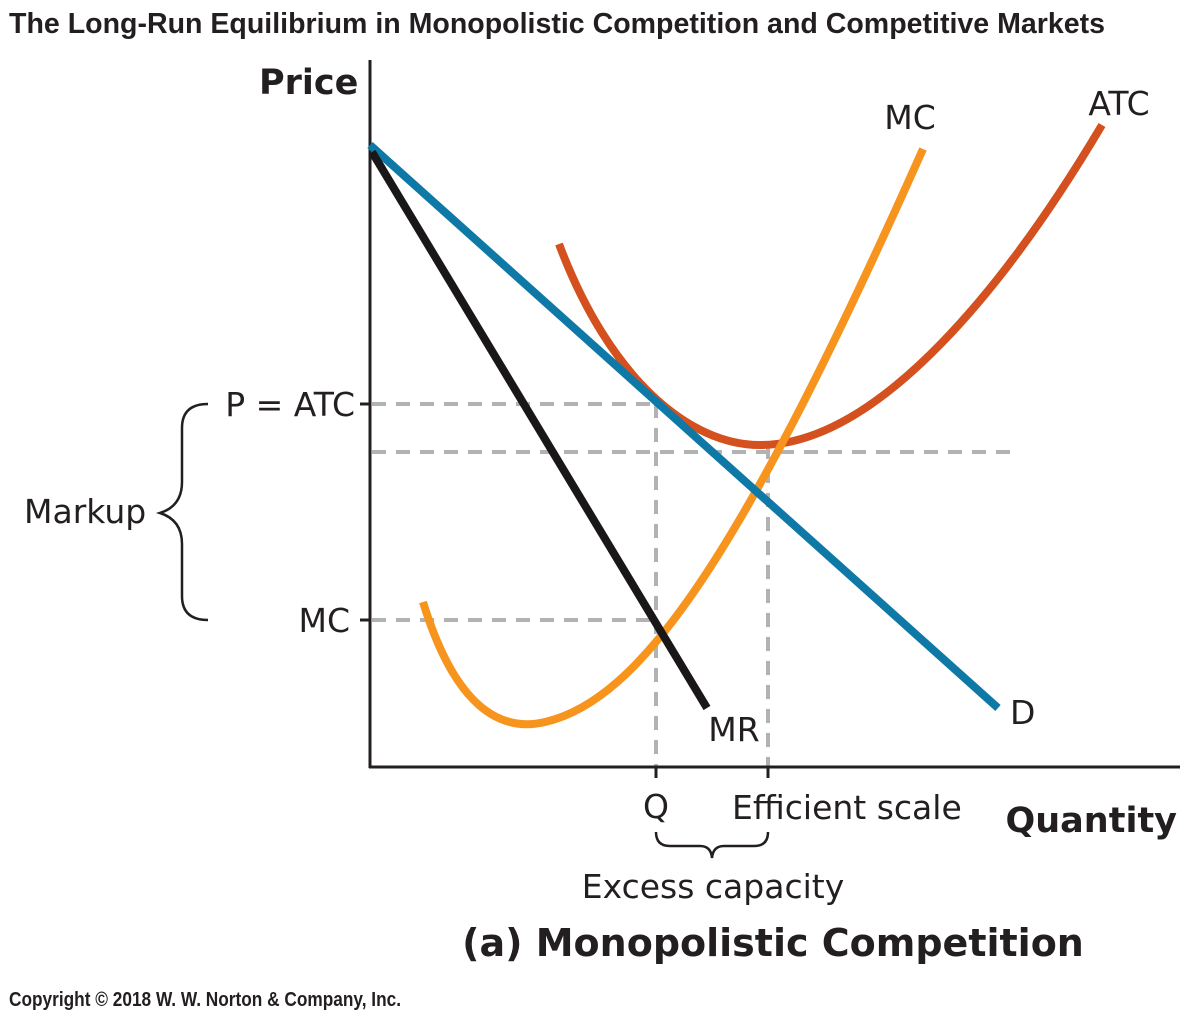 The width and height of the screenshot is (1193, 1014). I want to click on y-axis-label: Price, so click(308, 83).